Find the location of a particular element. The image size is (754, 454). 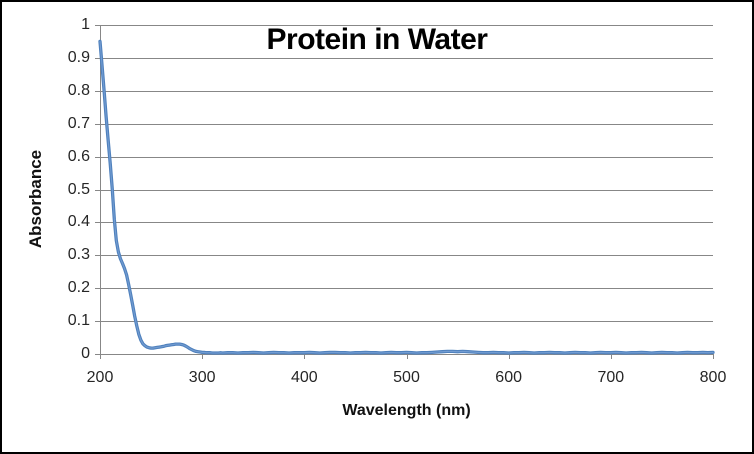

y-tick-label: 0.1 is located at coordinates (78, 321).